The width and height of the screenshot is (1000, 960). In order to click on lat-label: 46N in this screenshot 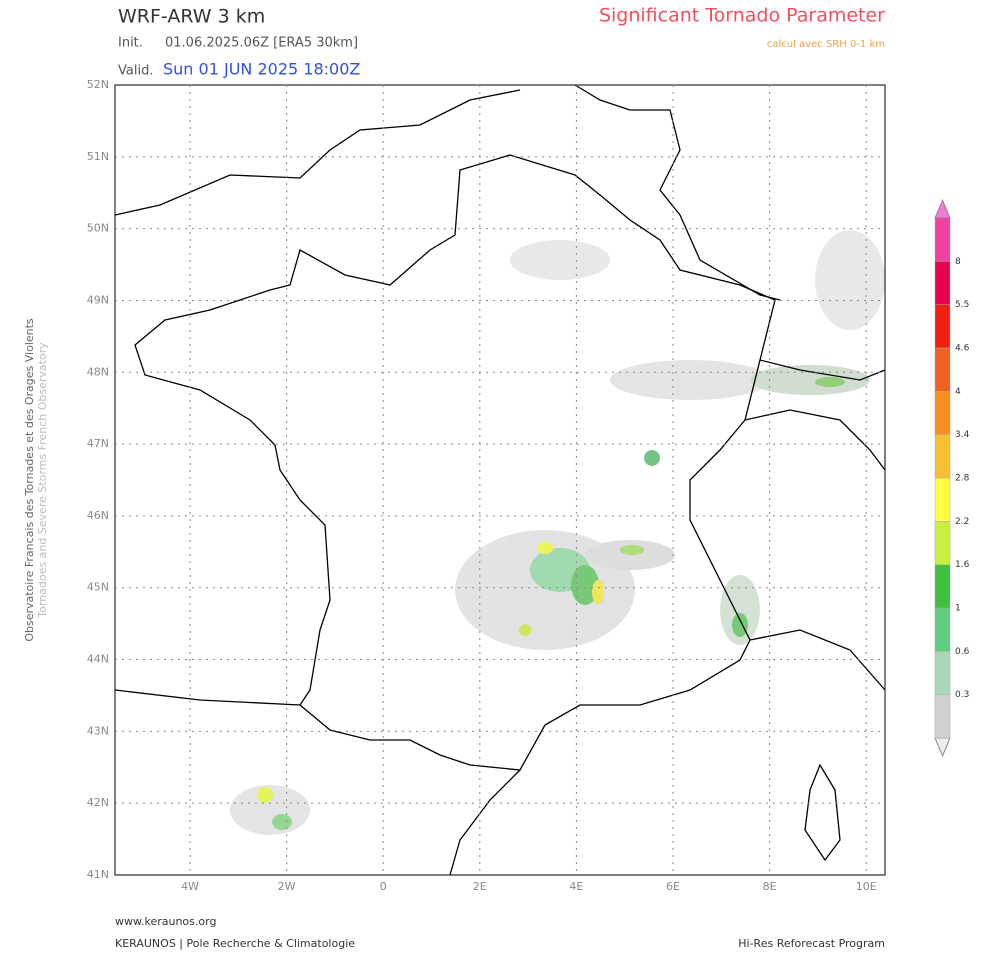, I will do `click(98, 515)`.